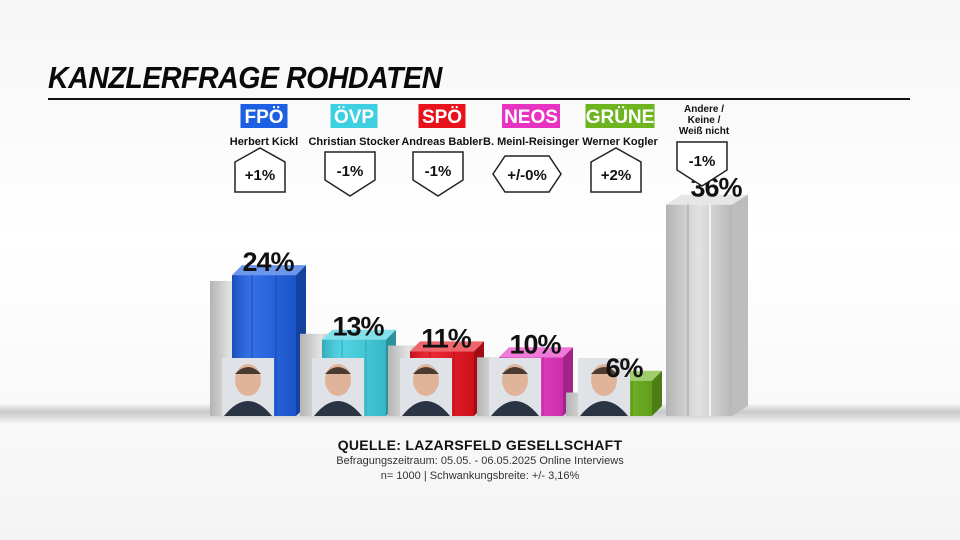 The image size is (960, 540). Describe the element at coordinates (264, 142) in the screenshot. I see `candidate-name-0: Herbert Kickl` at that location.